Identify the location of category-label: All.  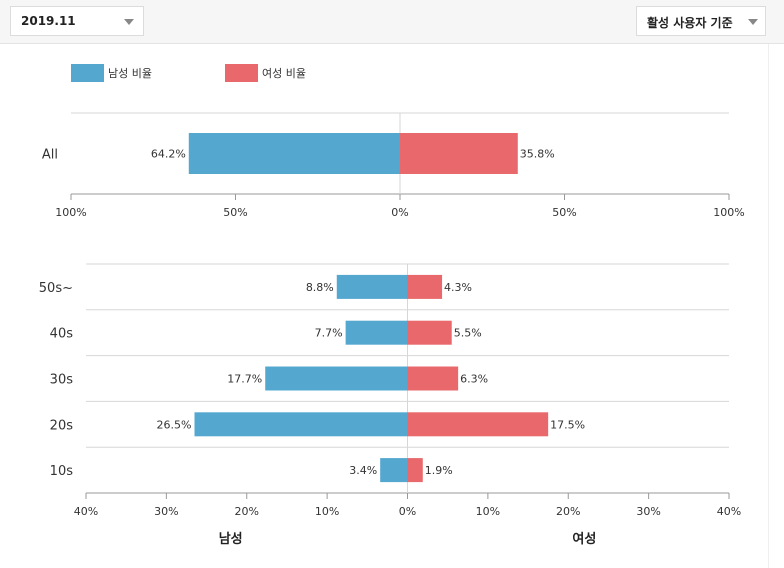
(50, 155).